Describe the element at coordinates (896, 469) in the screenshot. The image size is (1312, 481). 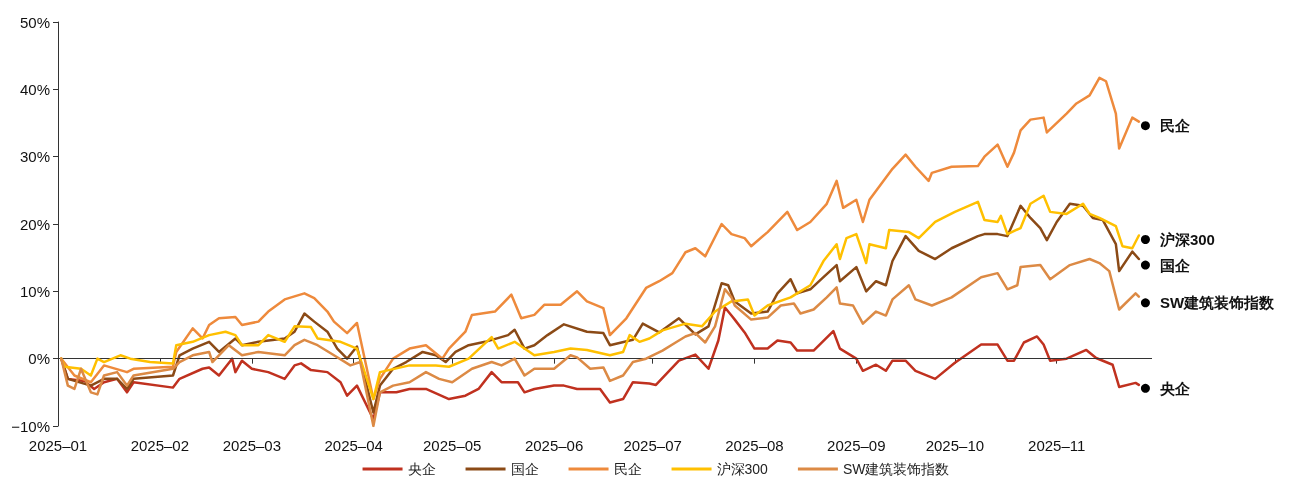
I see `legend-label: SW建筑装饰指数` at that location.